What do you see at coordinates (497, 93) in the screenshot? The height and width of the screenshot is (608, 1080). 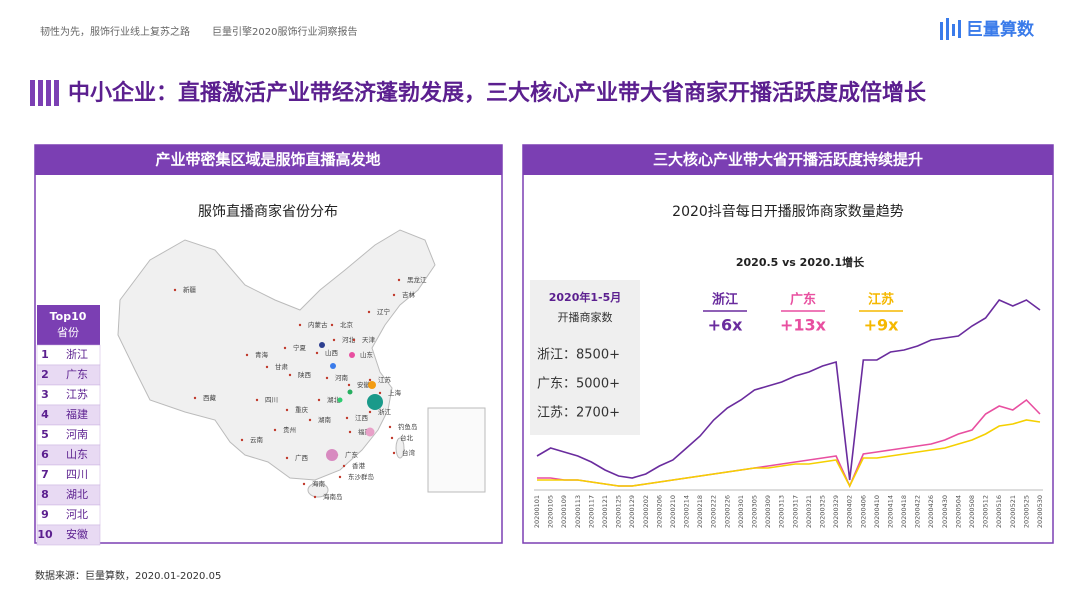 I see `page-title: 中小企业：直播激活产业带经济蓬勃发展，三大核心产业带大省商家开播活跃度成倍增长` at bounding box center [497, 93].